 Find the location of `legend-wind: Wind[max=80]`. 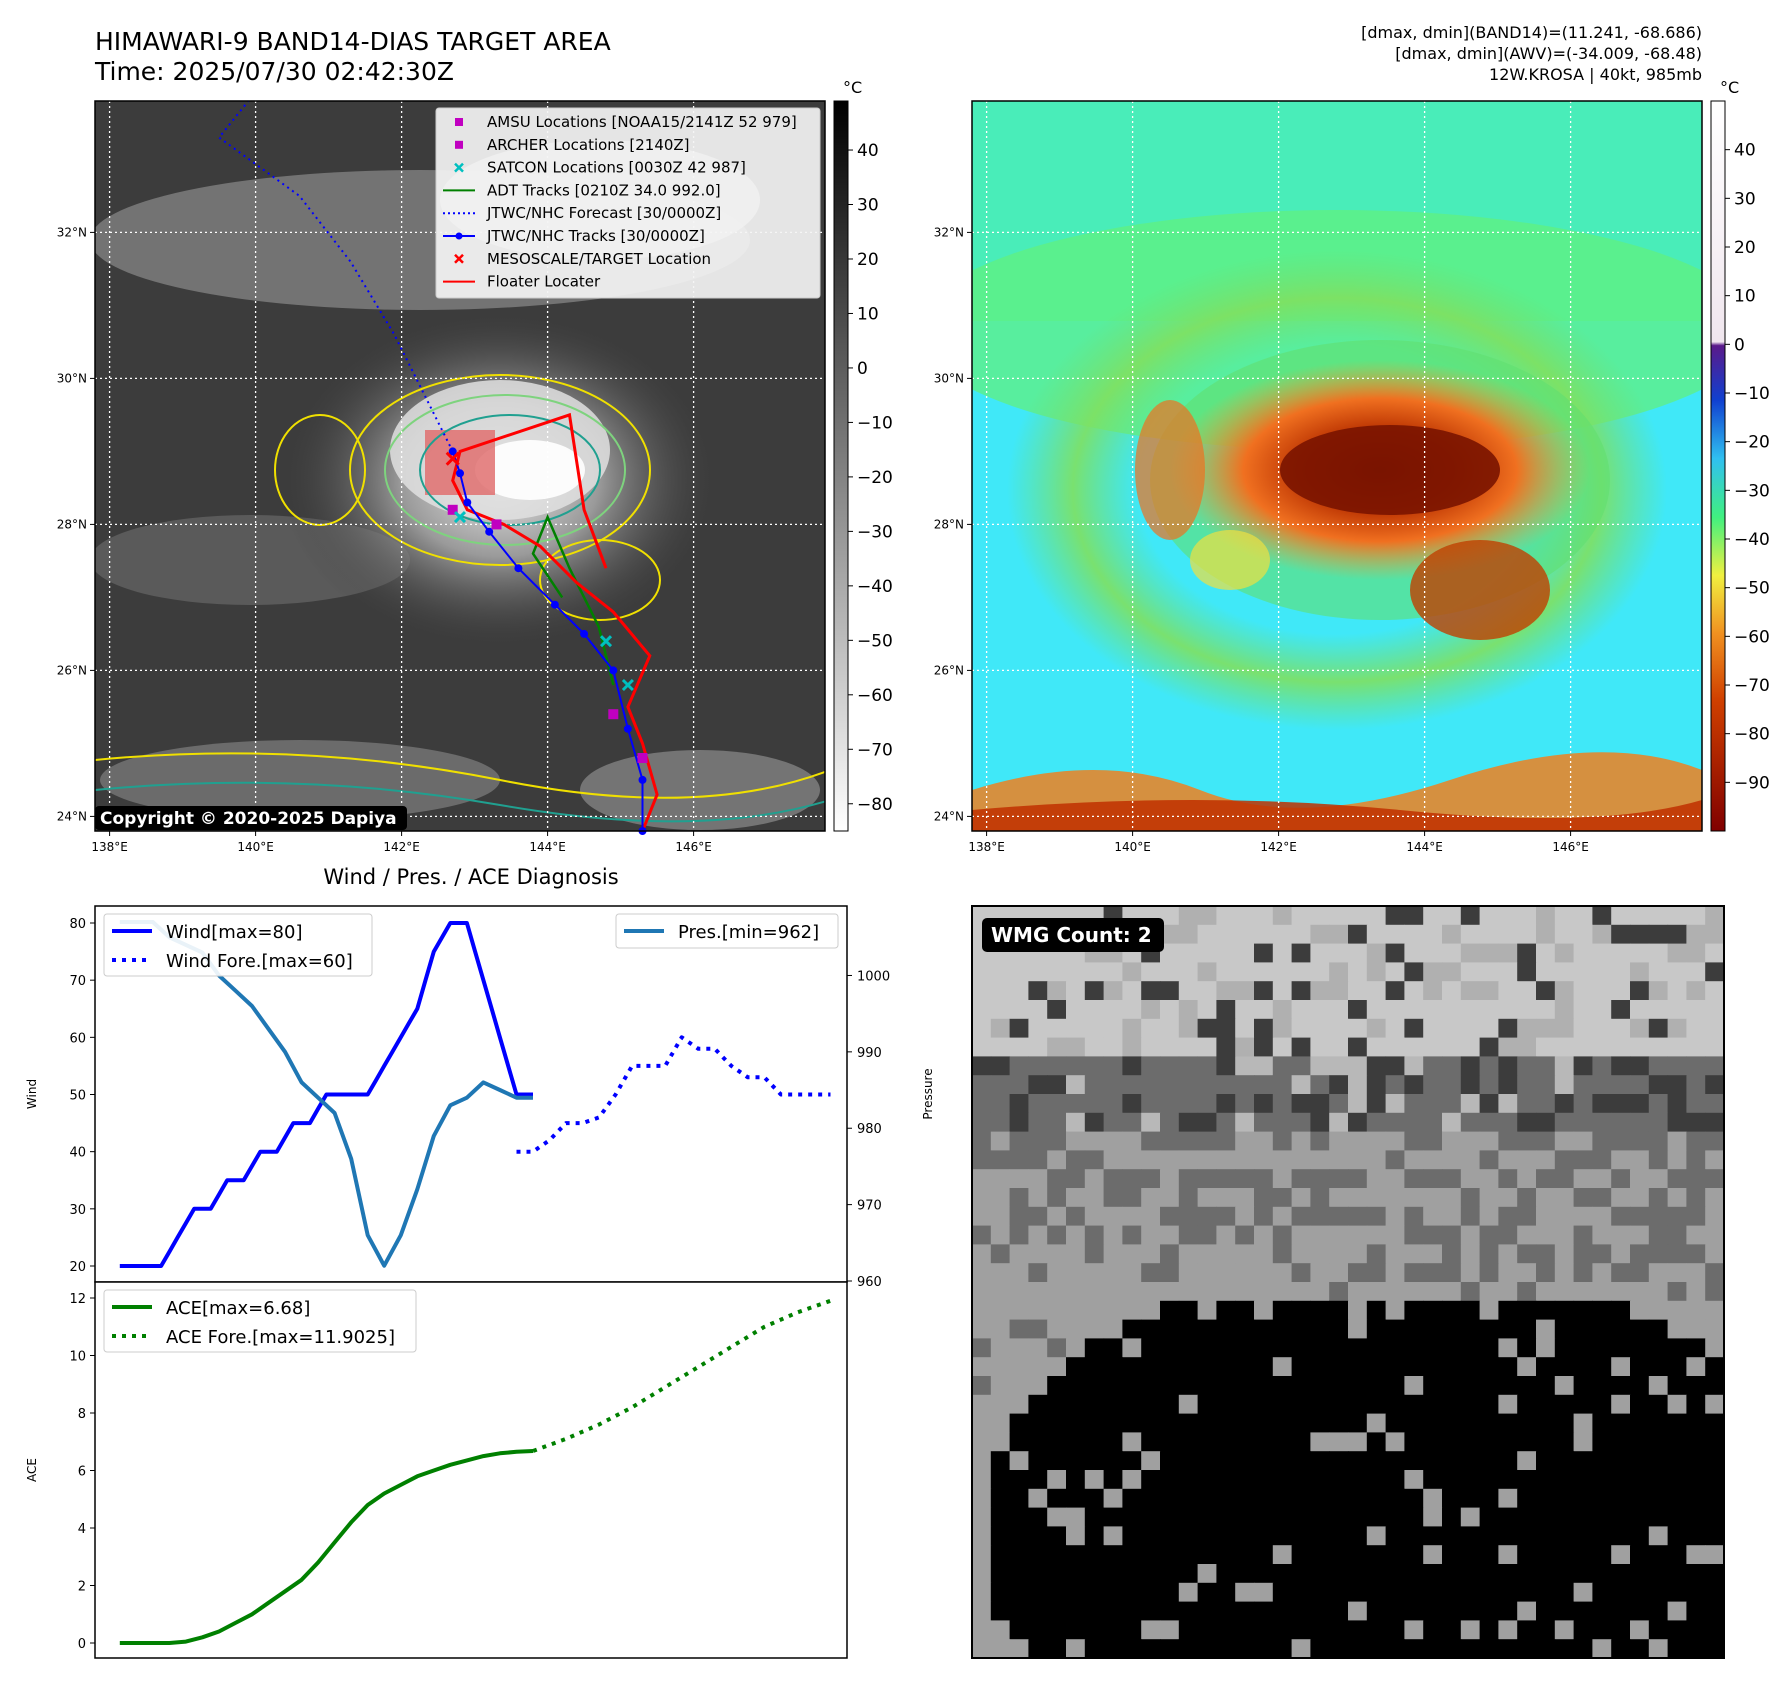

legend-wind: Wind[max=80] is located at coordinates (234, 932).